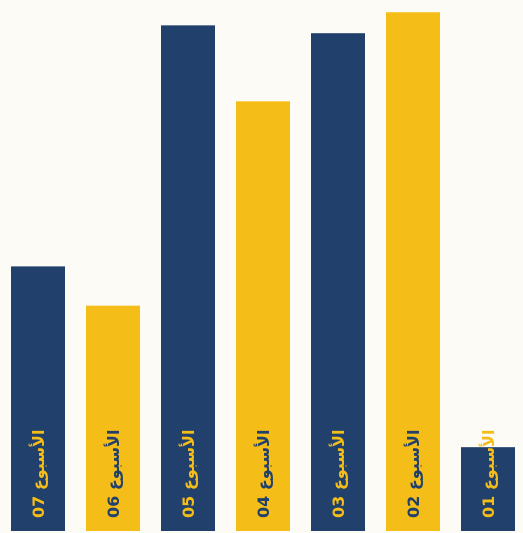  I want to click on bar-label-6: الأسبوع 02, so click(413, 474).